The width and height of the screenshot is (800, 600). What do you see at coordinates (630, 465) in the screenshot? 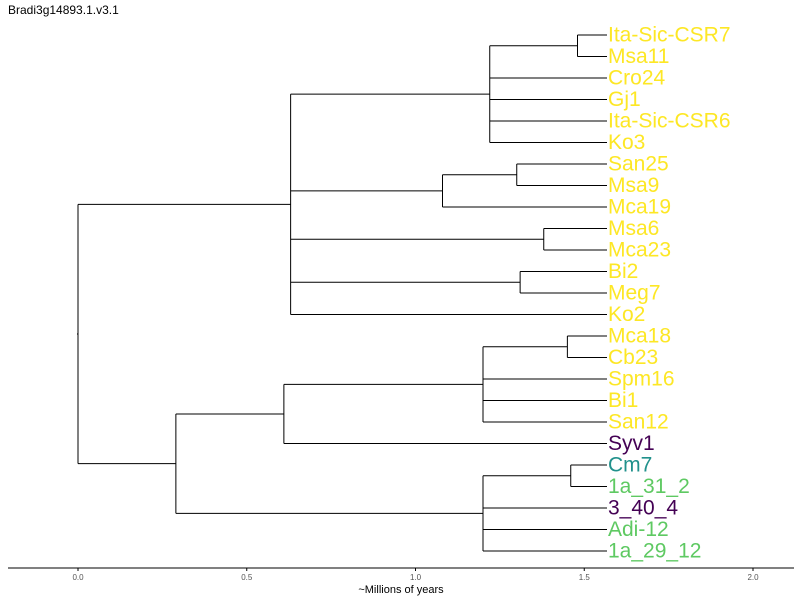
I see `leaf-label: Cm7` at bounding box center [630, 465].